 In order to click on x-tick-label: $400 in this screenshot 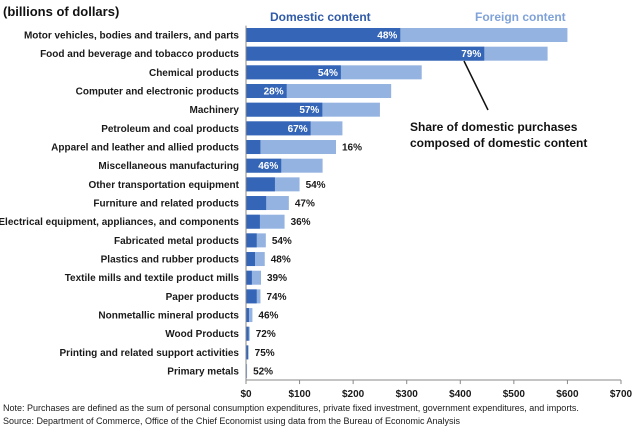, I will do `click(460, 394)`.